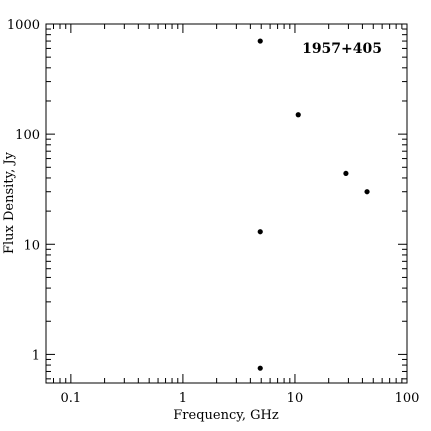  What do you see at coordinates (240, 398) in the screenshot?
I see `x-tick-labels: 0.1 1 10 100` at bounding box center [240, 398].